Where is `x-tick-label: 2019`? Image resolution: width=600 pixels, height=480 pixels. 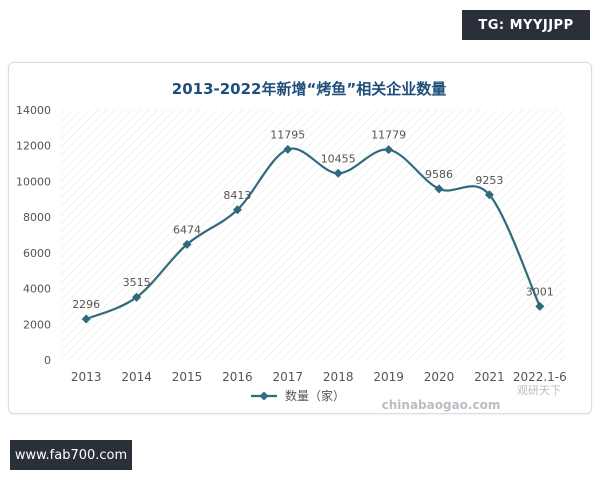
x-tick-label: 2019 is located at coordinates (388, 377).